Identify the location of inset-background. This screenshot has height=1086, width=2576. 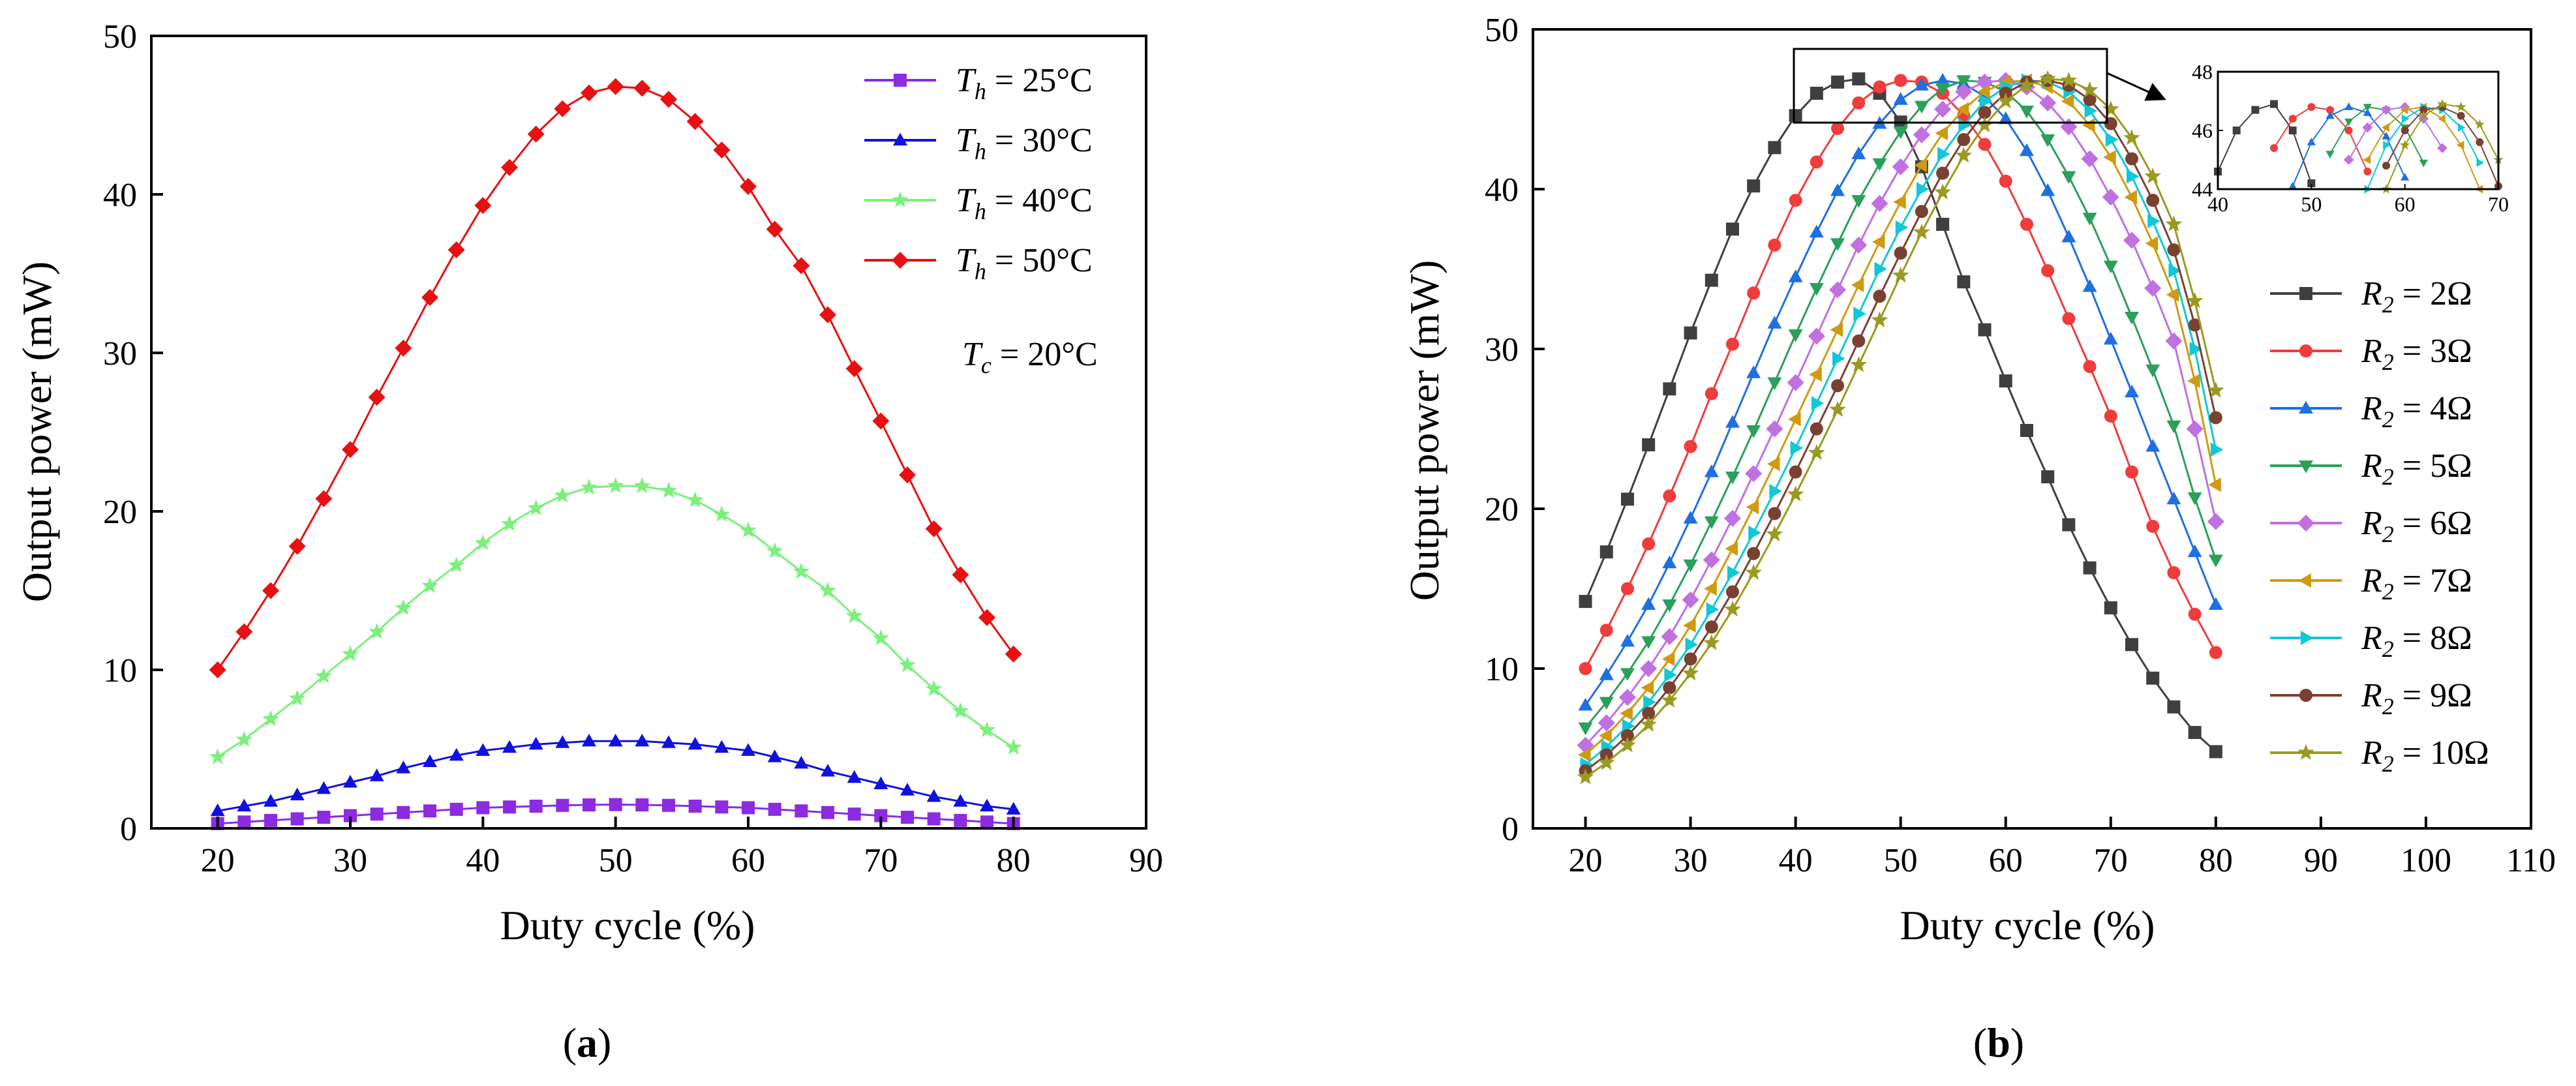
(2358, 130).